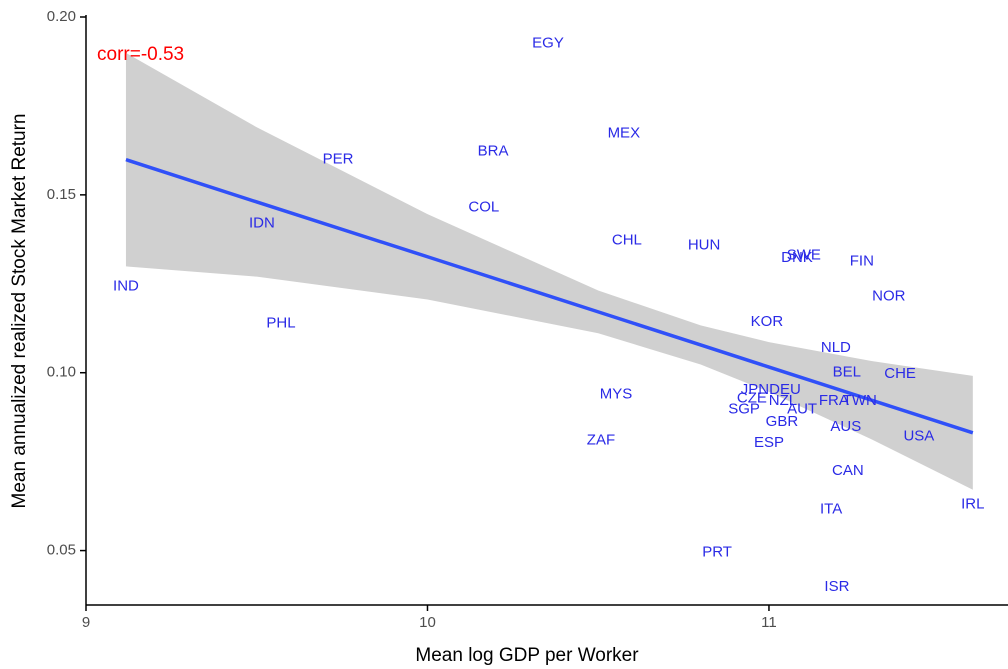 Image resolution: width=1008 pixels, height=669 pixels. Describe the element at coordinates (280, 323) in the screenshot. I see `point-label: PHL` at that location.